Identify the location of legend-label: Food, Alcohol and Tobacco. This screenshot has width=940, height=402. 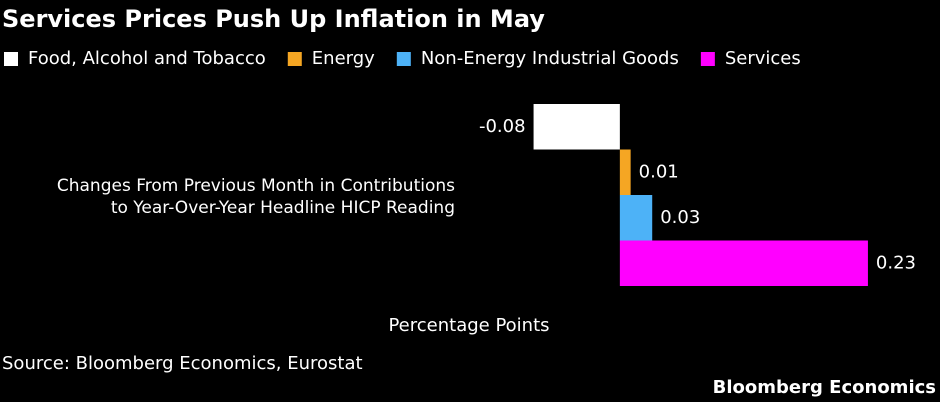
(147, 58).